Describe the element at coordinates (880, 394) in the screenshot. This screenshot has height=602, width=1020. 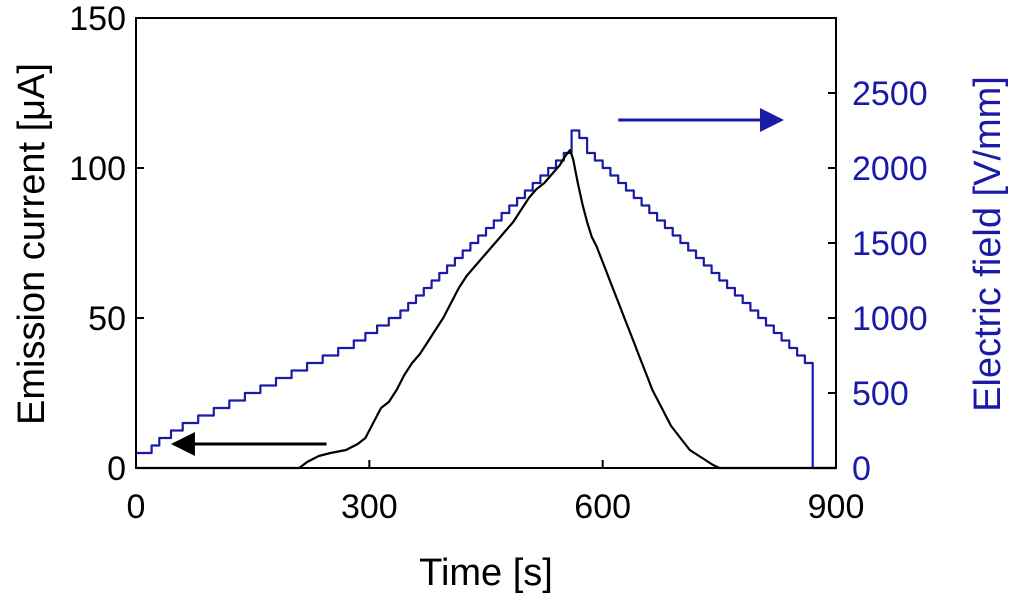
I see `right-tick-label-1: 500` at that location.